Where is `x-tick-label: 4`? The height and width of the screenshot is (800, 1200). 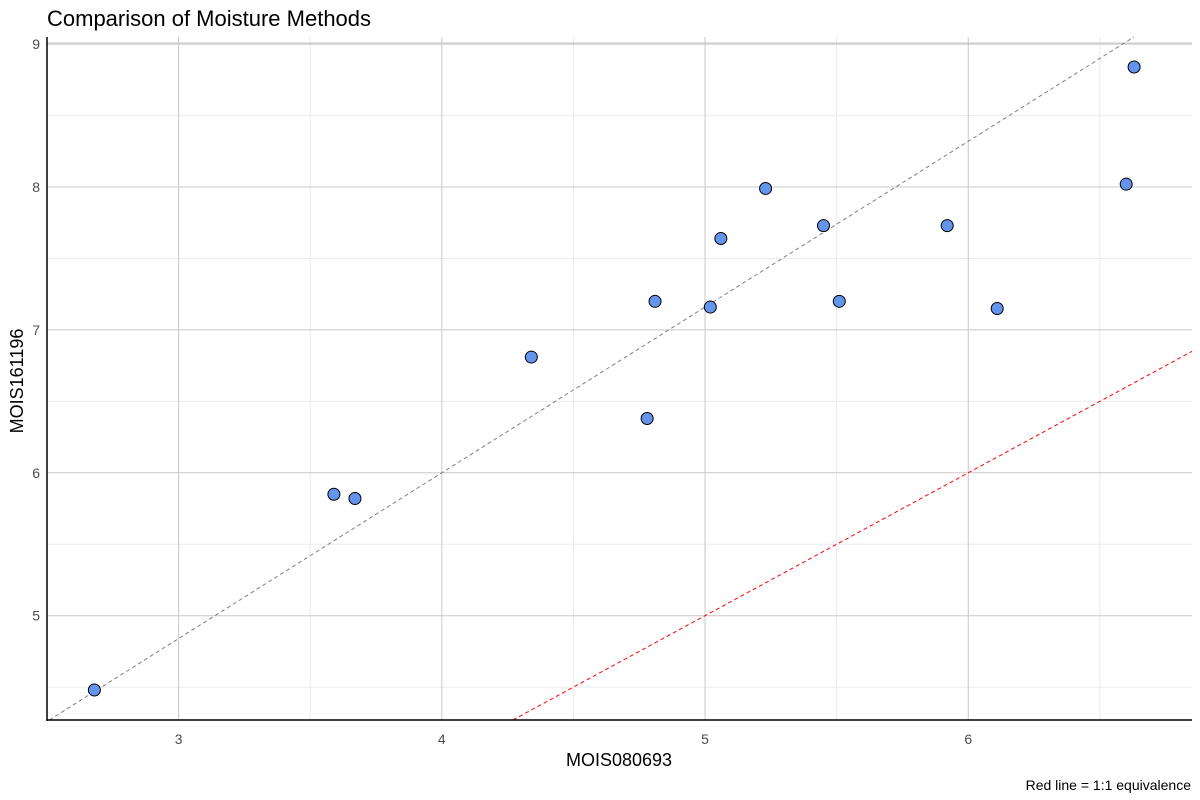
x-tick-label: 4 is located at coordinates (442, 739).